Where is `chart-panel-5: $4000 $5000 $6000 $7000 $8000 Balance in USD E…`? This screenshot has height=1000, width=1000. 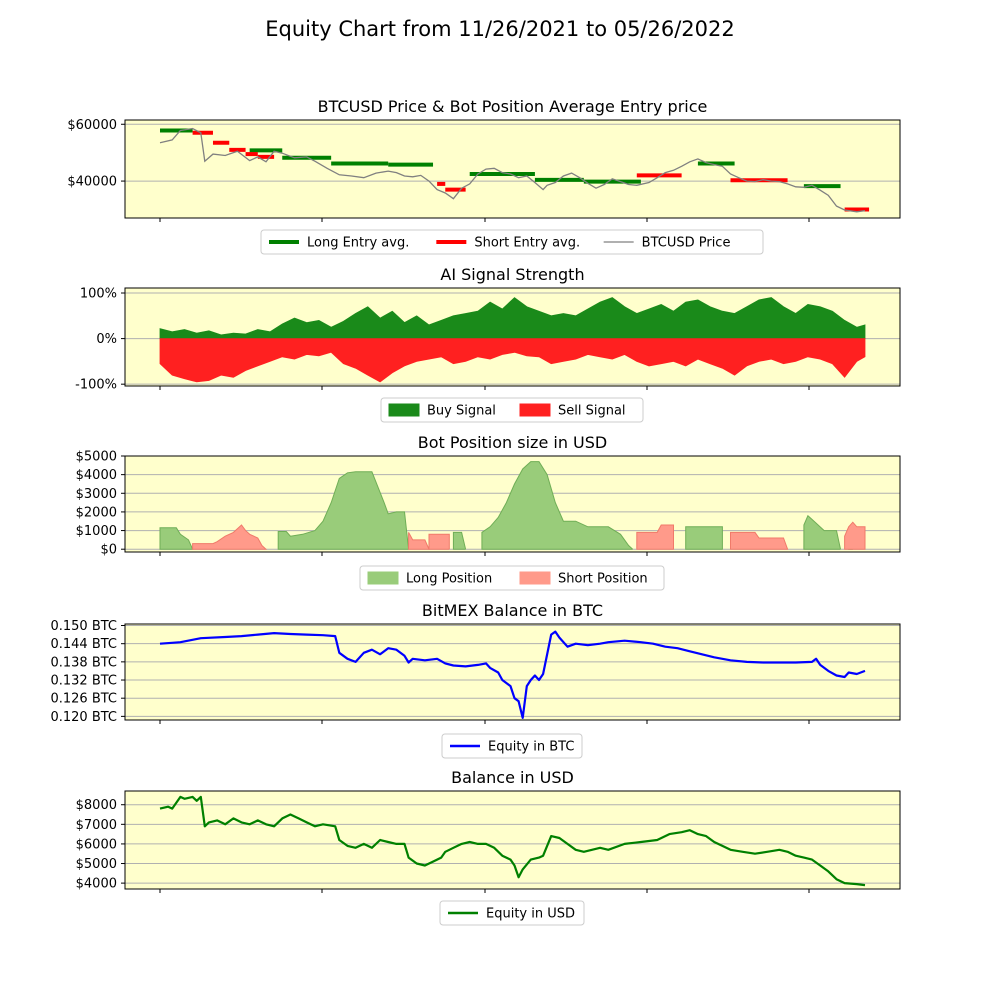
chart-panel-5: $4000 $5000 $6000 $7000 $8000 Balance in USD E… is located at coordinates (488, 847).